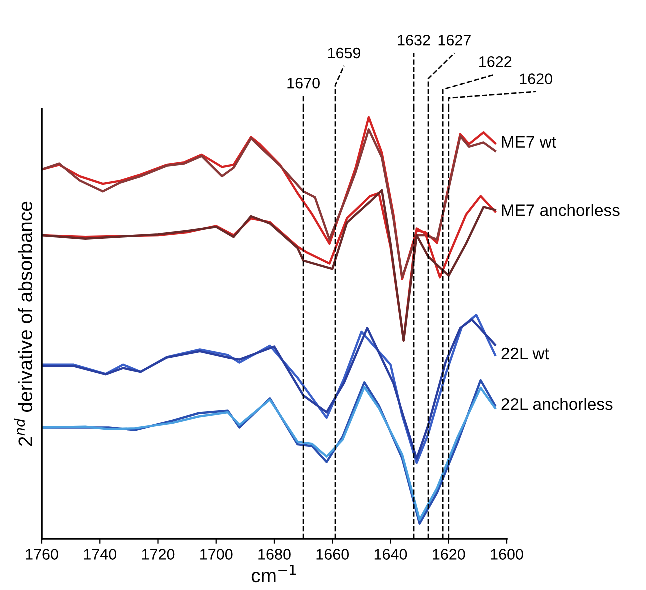 This screenshot has height=590, width=646. What do you see at coordinates (557, 404) in the screenshot?
I see `series-label: 22L anchorless` at bounding box center [557, 404].